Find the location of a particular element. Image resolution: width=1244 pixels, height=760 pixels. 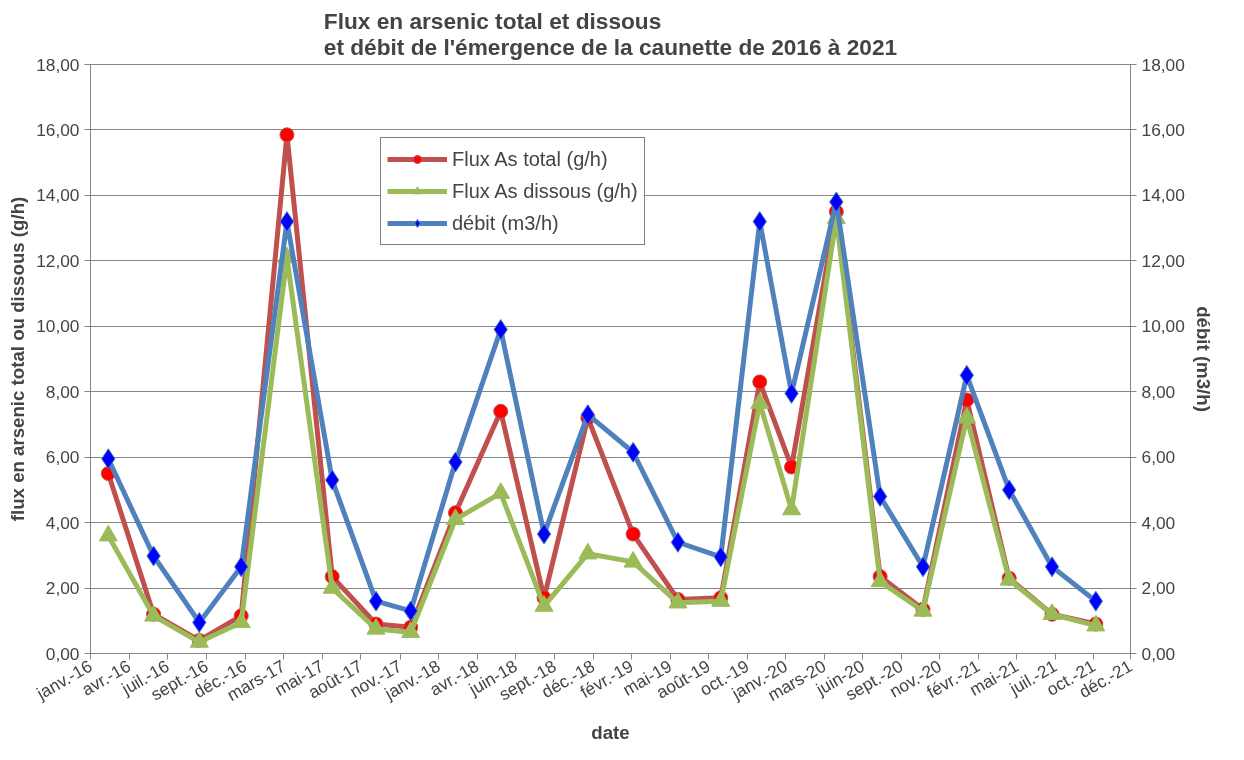

y-tick-label: 6,00 is located at coordinates (62, 457).